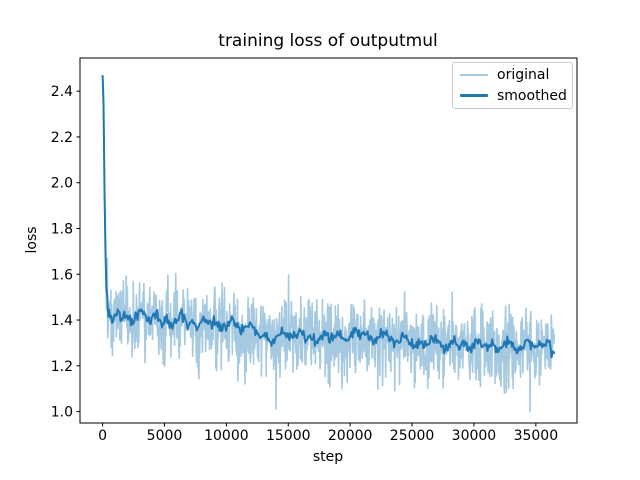 This screenshot has width=640, height=480. What do you see at coordinates (62, 229) in the screenshot?
I see `y-tick-label: 1.8` at bounding box center [62, 229].